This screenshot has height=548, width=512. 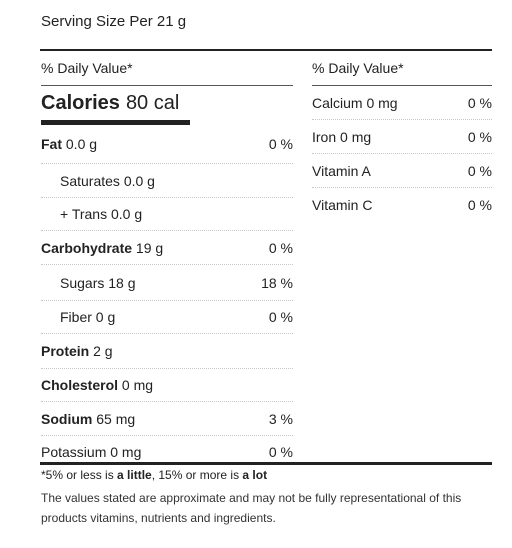 What do you see at coordinates (402, 69) in the screenshot?
I see `daily-value-header-right: % Daily Value*` at bounding box center [402, 69].